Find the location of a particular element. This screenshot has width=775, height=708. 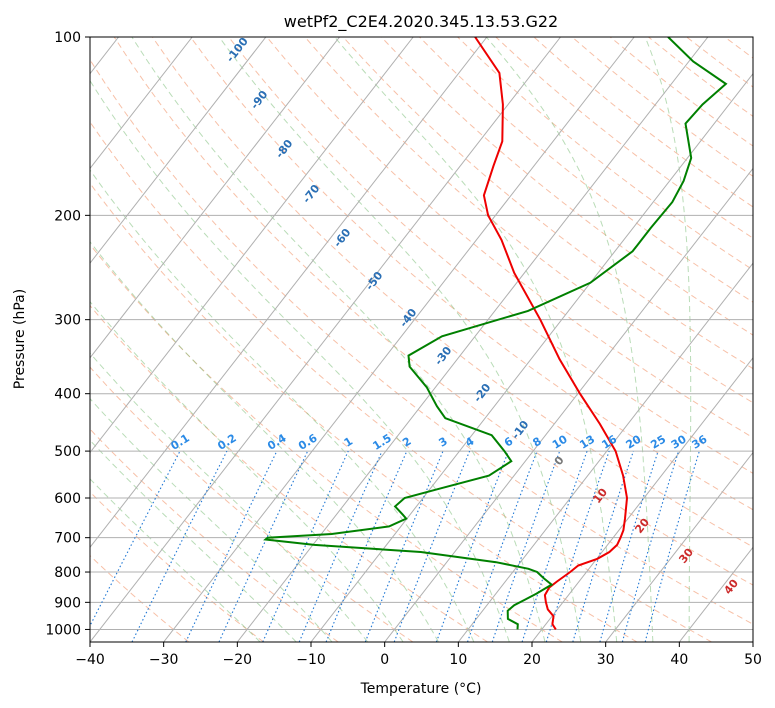

y-axis-label: Pressure (hPa) is located at coordinates (20, 339).